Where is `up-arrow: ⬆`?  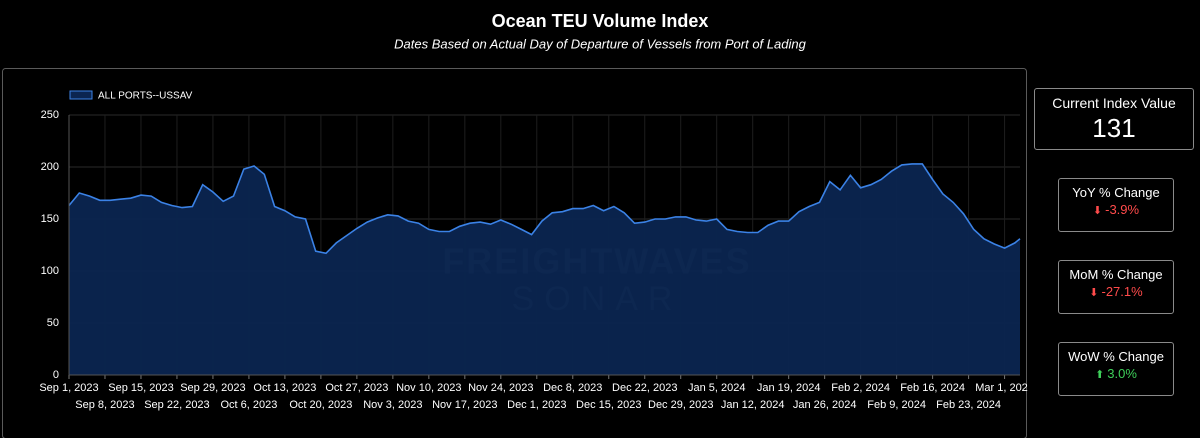
up-arrow: ⬆ is located at coordinates (1100, 375).